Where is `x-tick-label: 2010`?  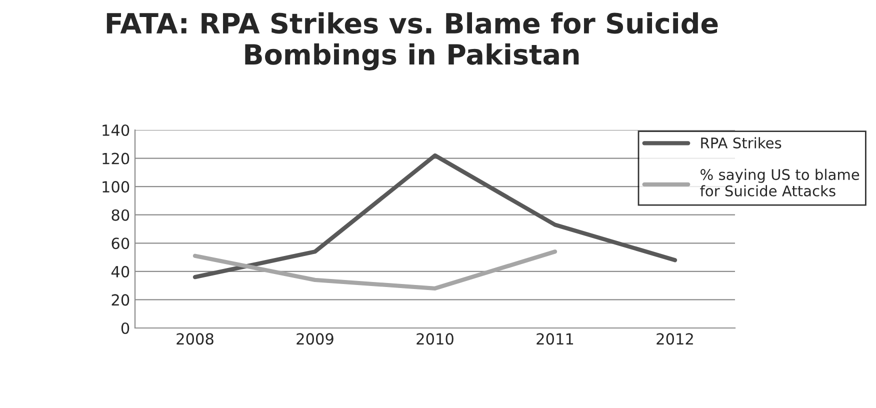
x-tick-label: 2010 is located at coordinates (435, 339).